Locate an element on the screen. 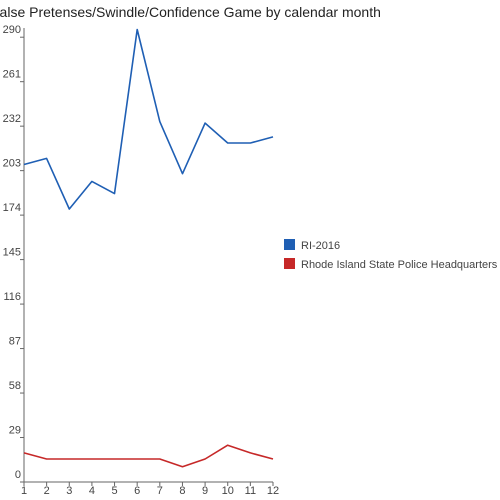 This screenshot has width=500, height=500. x-tick-label: 4 is located at coordinates (92, 491).